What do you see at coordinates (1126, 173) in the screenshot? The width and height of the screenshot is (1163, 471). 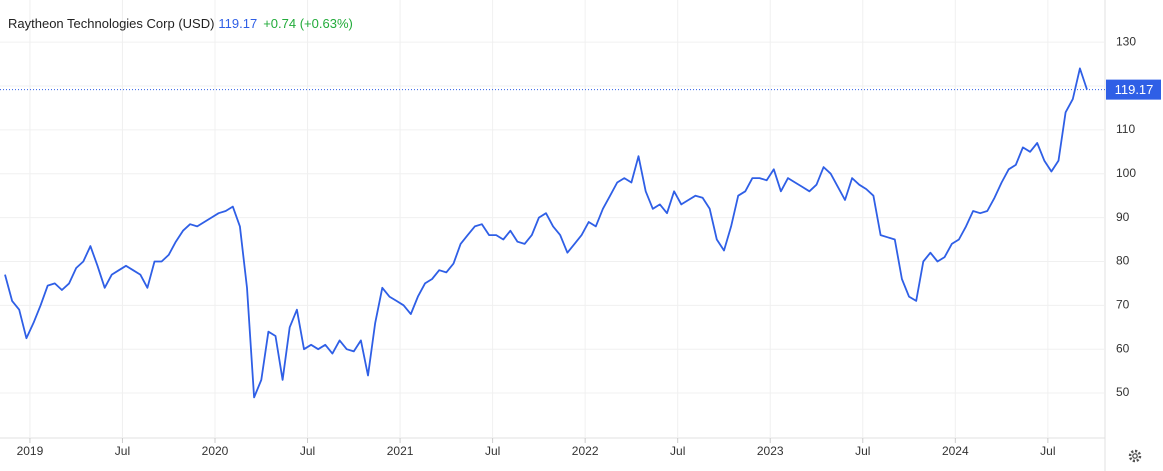 I see `y-tick-label: 100` at bounding box center [1126, 173].